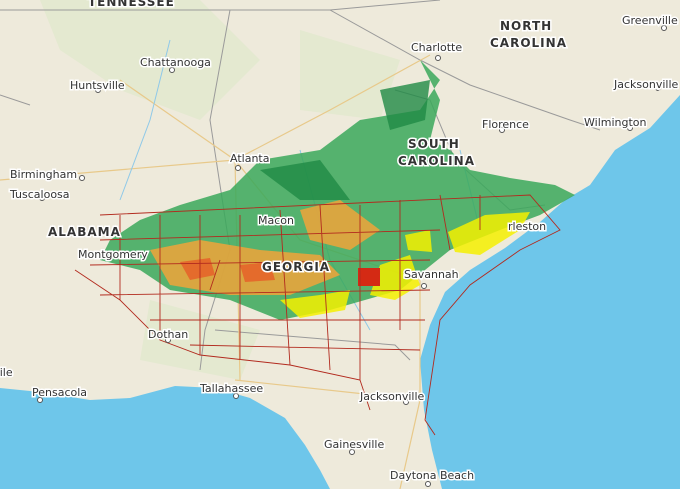  Describe the element at coordinates (369, 277) in the screenshot. I see `severe-warning` at that location.